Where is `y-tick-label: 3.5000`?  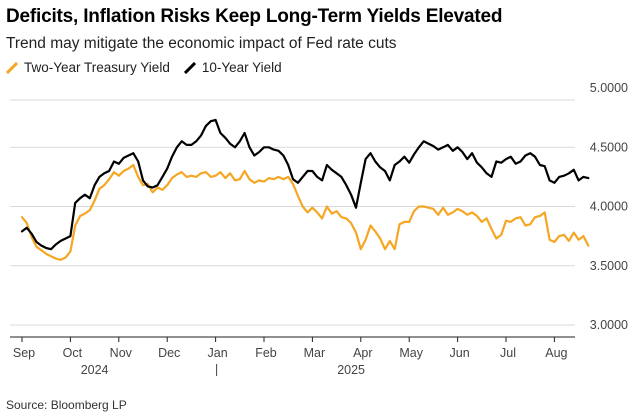
y-tick-label: 3.5000 is located at coordinates (609, 266).